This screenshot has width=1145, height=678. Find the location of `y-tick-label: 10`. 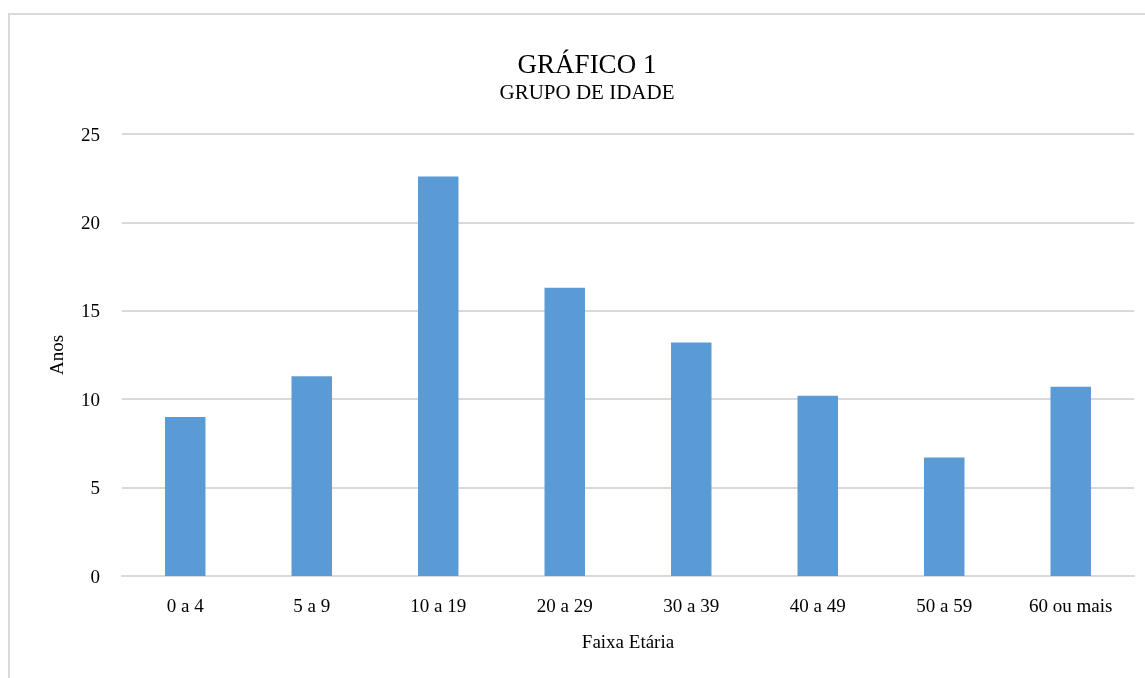

y-tick-label: 10 is located at coordinates (90, 399).